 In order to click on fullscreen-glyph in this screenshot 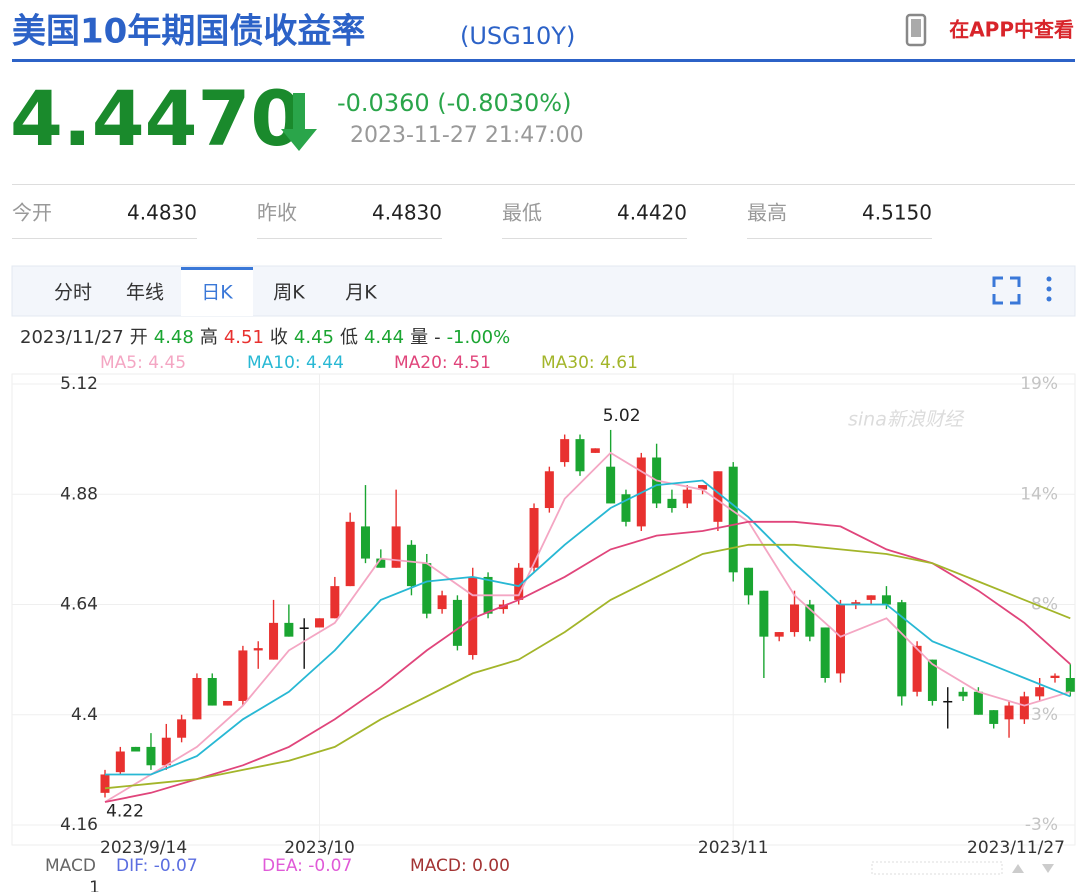, I will do `click(1006, 290)`.